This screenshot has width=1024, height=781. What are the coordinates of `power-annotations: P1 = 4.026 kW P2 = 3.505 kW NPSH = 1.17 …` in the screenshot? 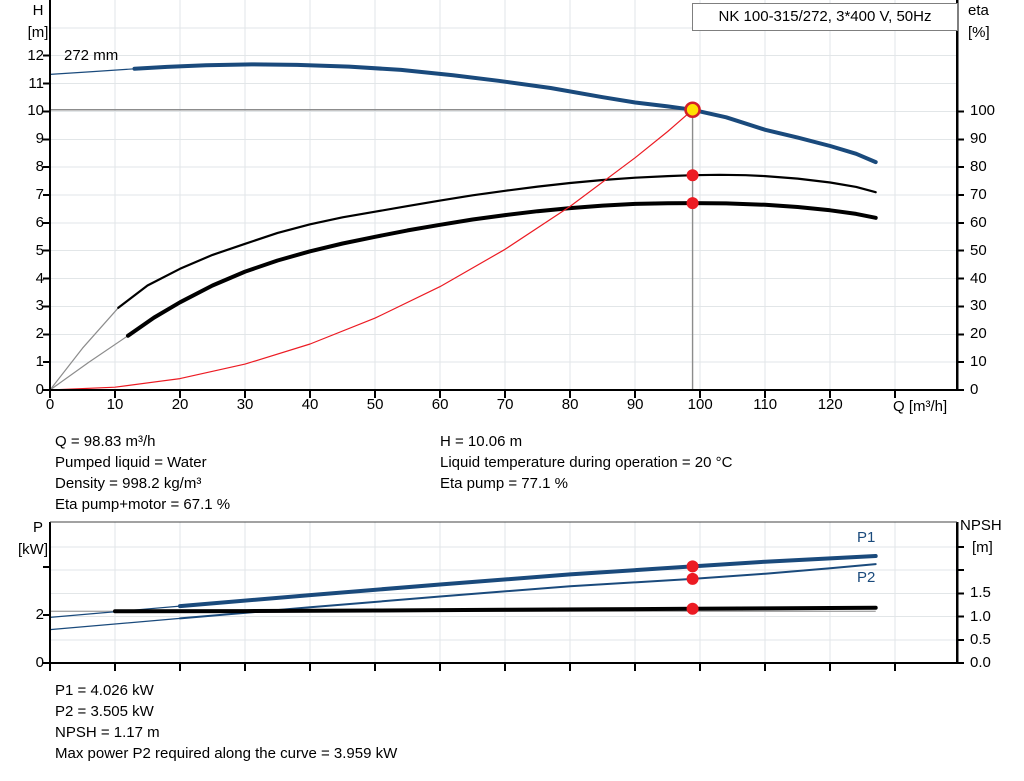 It's located at (226, 722).